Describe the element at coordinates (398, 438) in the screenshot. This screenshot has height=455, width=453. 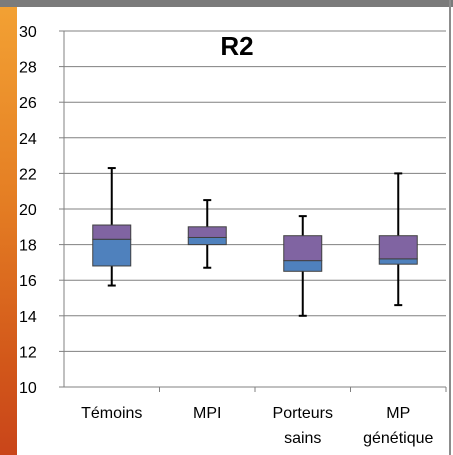
I see `x-category-label-4-line-2: génétique` at that location.